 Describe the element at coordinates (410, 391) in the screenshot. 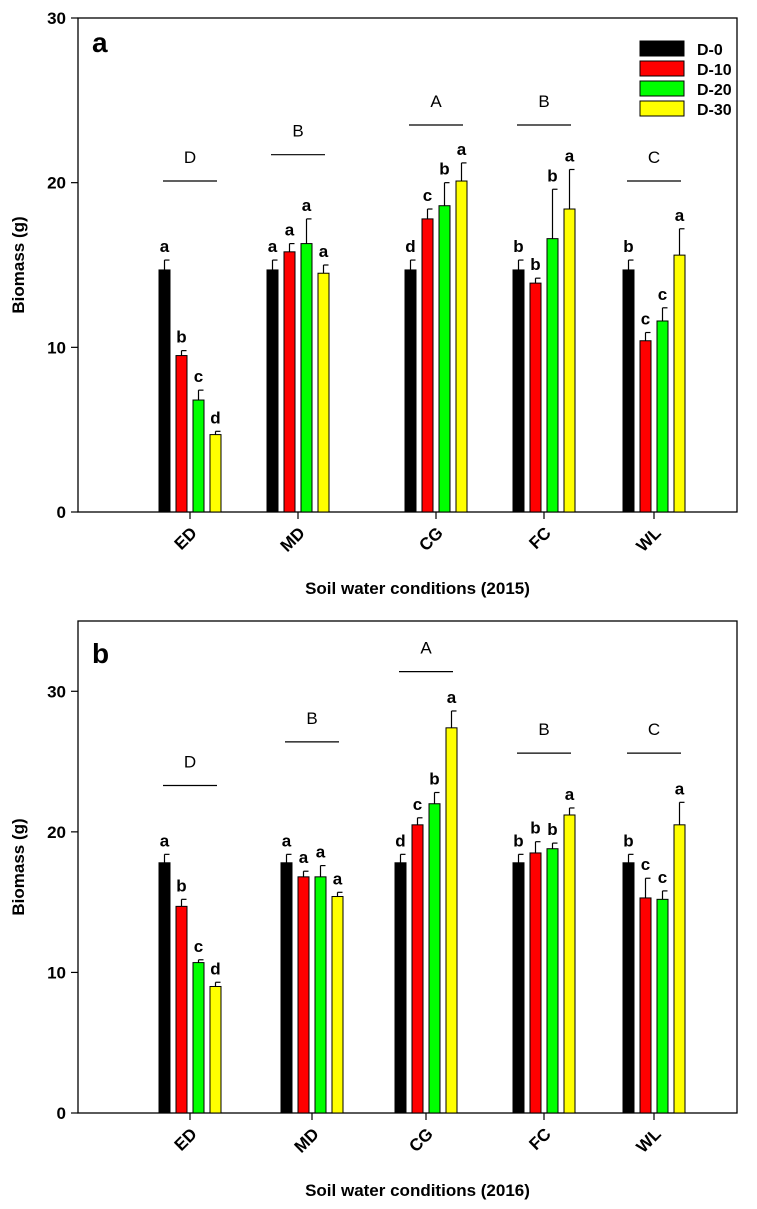

I see `bar-d-0-cg` at that location.